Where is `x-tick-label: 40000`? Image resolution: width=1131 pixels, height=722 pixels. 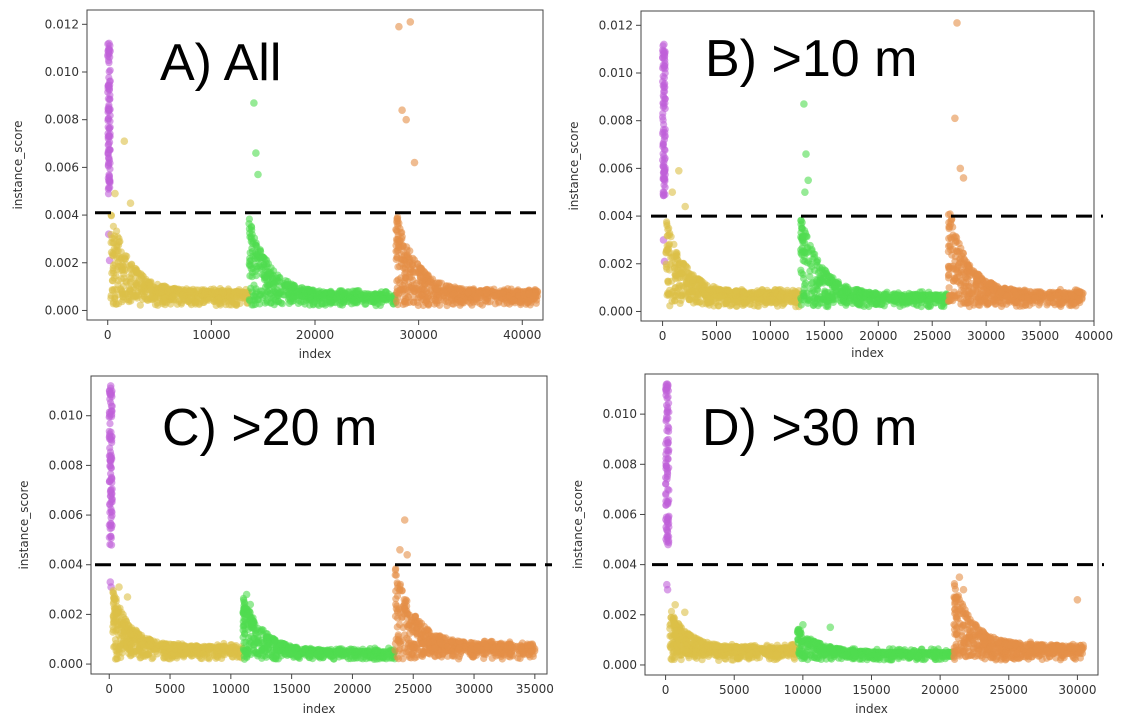
x-tick-label: 40000 is located at coordinates (1094, 336).